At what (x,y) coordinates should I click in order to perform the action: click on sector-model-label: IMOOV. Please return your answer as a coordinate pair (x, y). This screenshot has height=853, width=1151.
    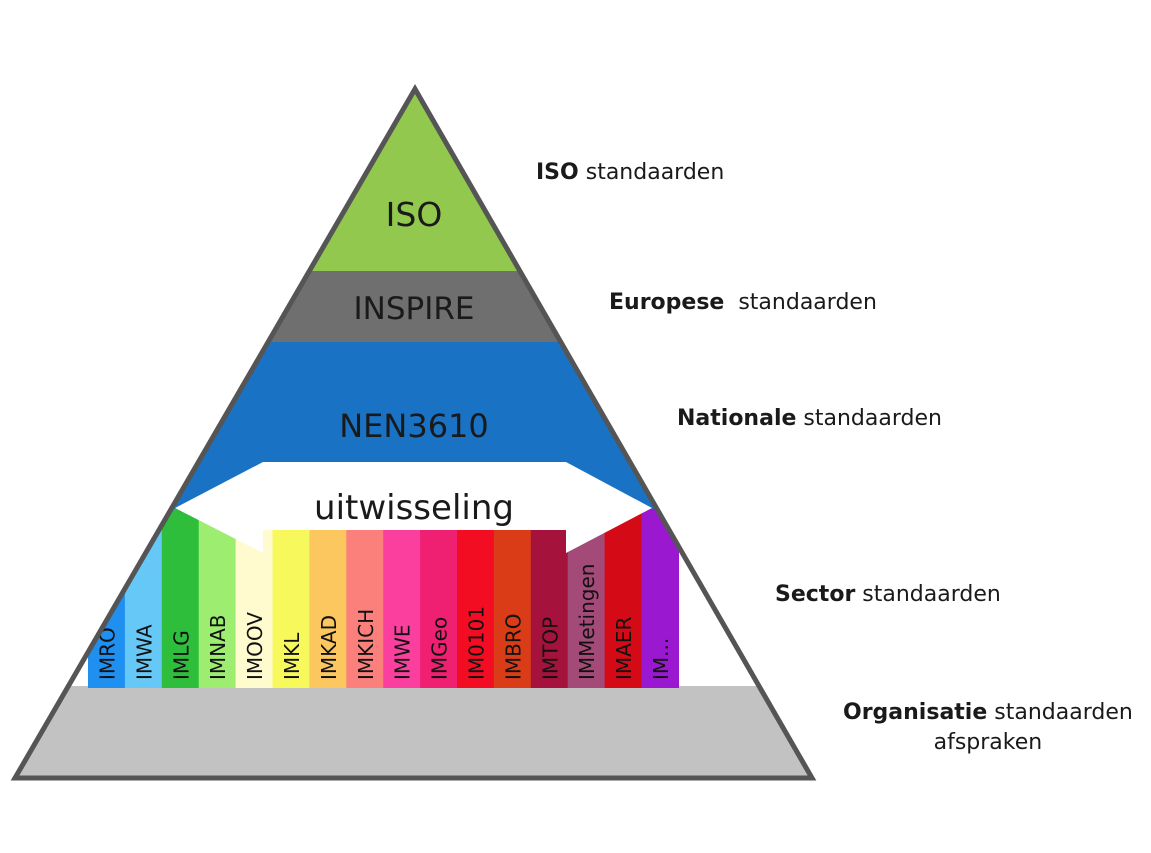
    Looking at the image, I should click on (255, 646).